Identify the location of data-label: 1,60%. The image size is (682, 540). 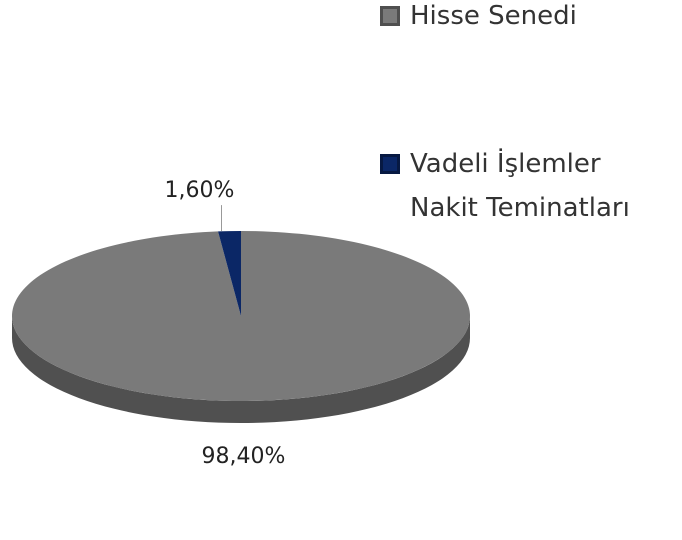
(200, 190).